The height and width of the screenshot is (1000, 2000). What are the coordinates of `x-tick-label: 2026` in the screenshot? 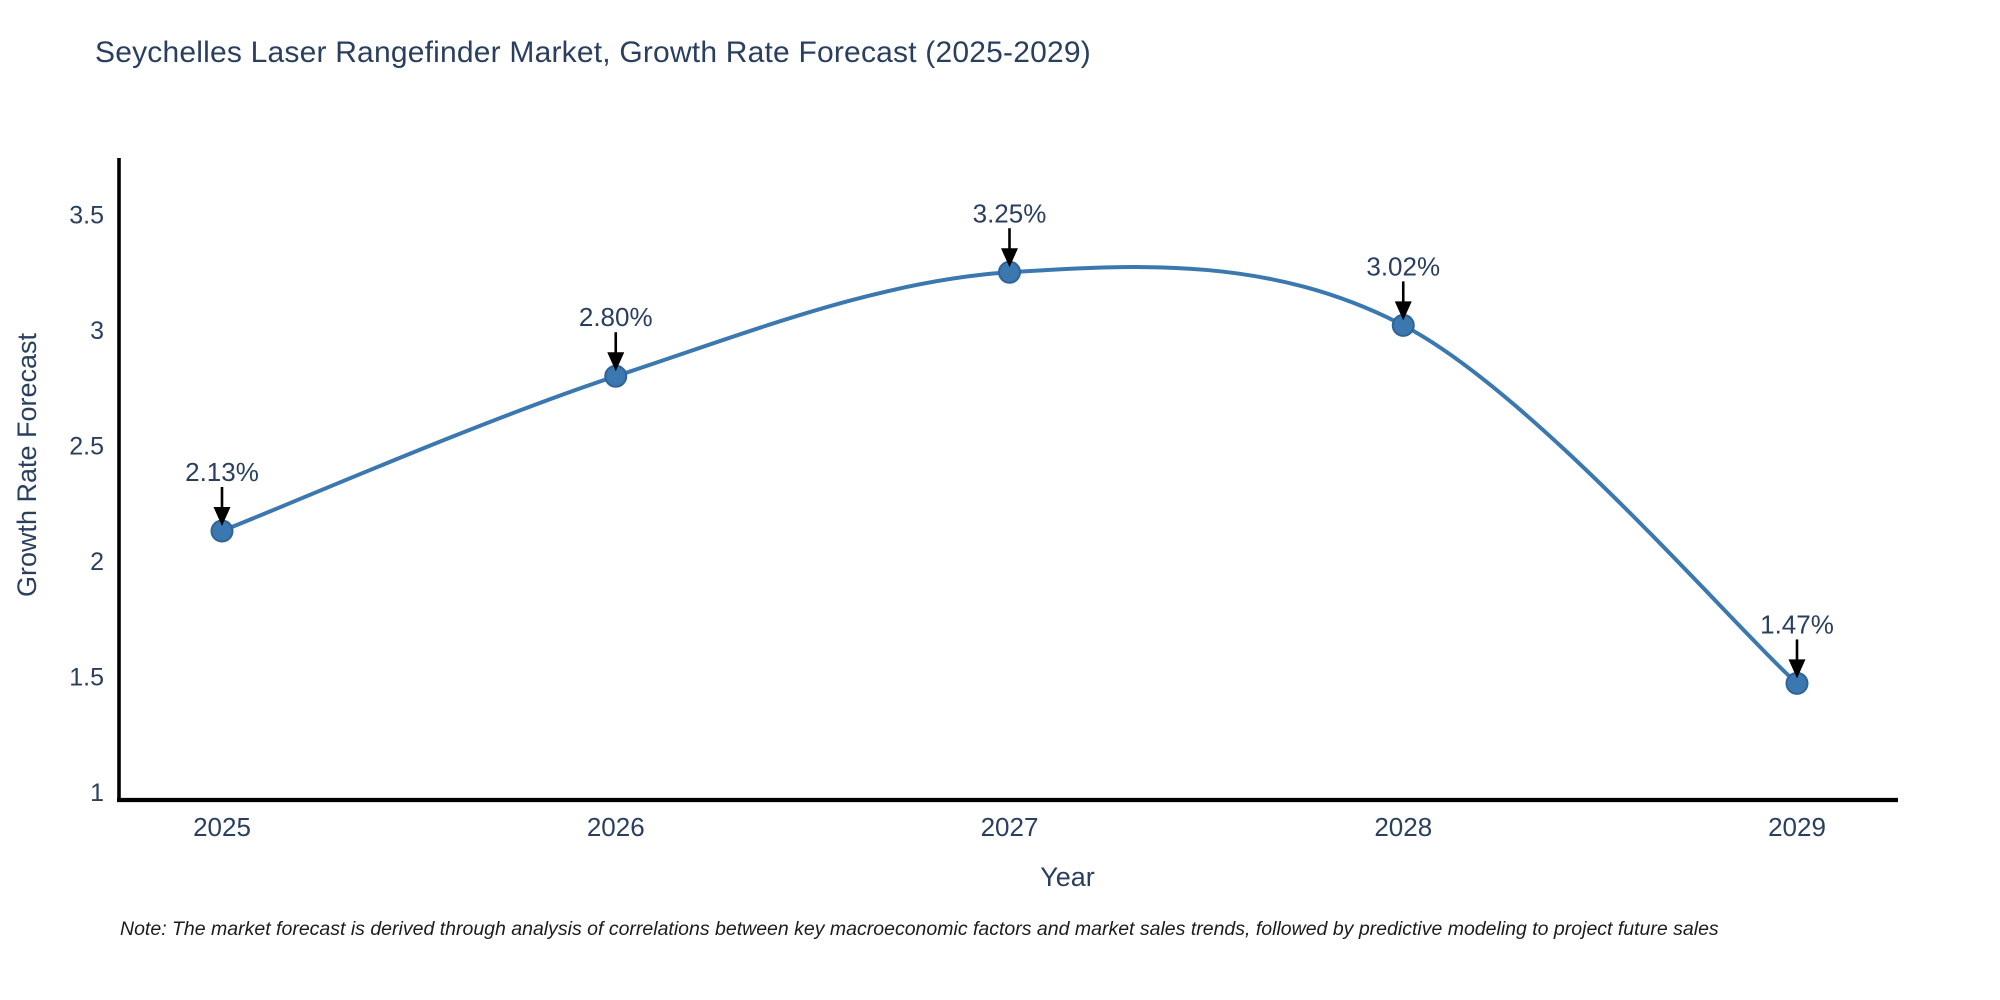 It's located at (616, 827).